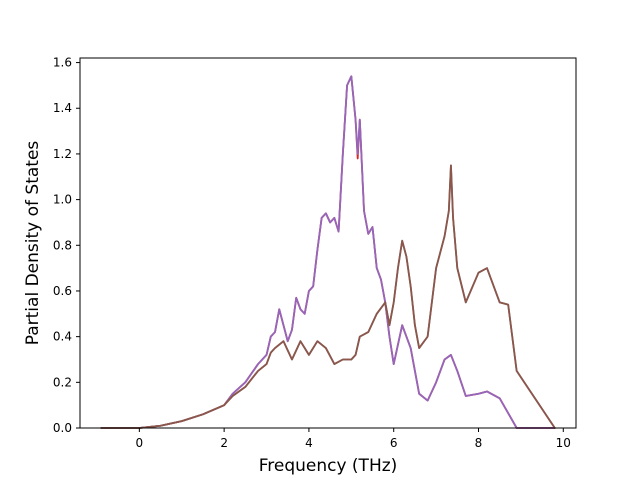  What do you see at coordinates (62, 245) in the screenshot?
I see `y-tick-label: 0.8` at bounding box center [62, 245].